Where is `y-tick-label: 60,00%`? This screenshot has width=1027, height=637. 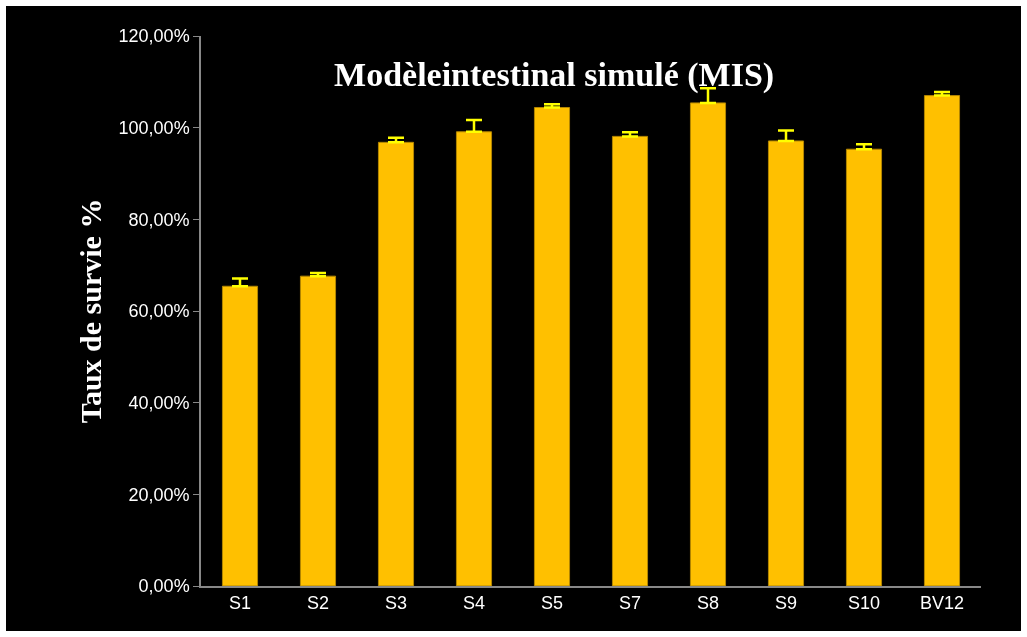 y-tick-label: 60,00% is located at coordinates (159, 311).